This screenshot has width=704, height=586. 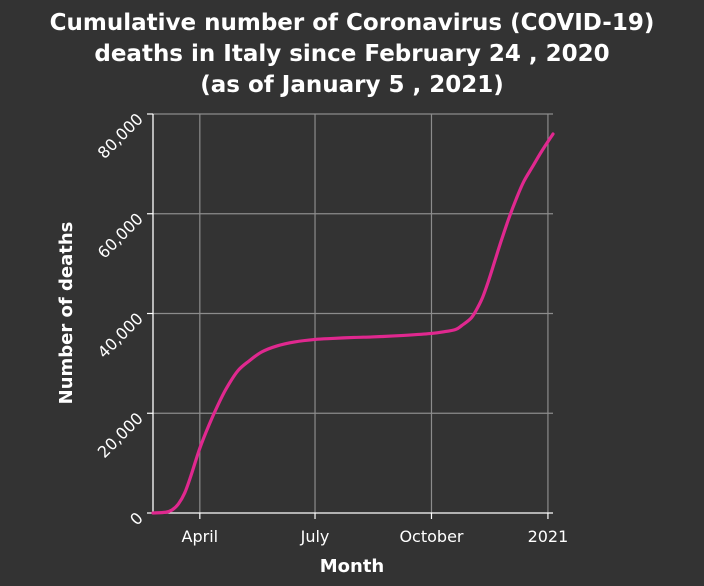 What do you see at coordinates (352, 566) in the screenshot?
I see `x-axis-label: Month` at bounding box center [352, 566].